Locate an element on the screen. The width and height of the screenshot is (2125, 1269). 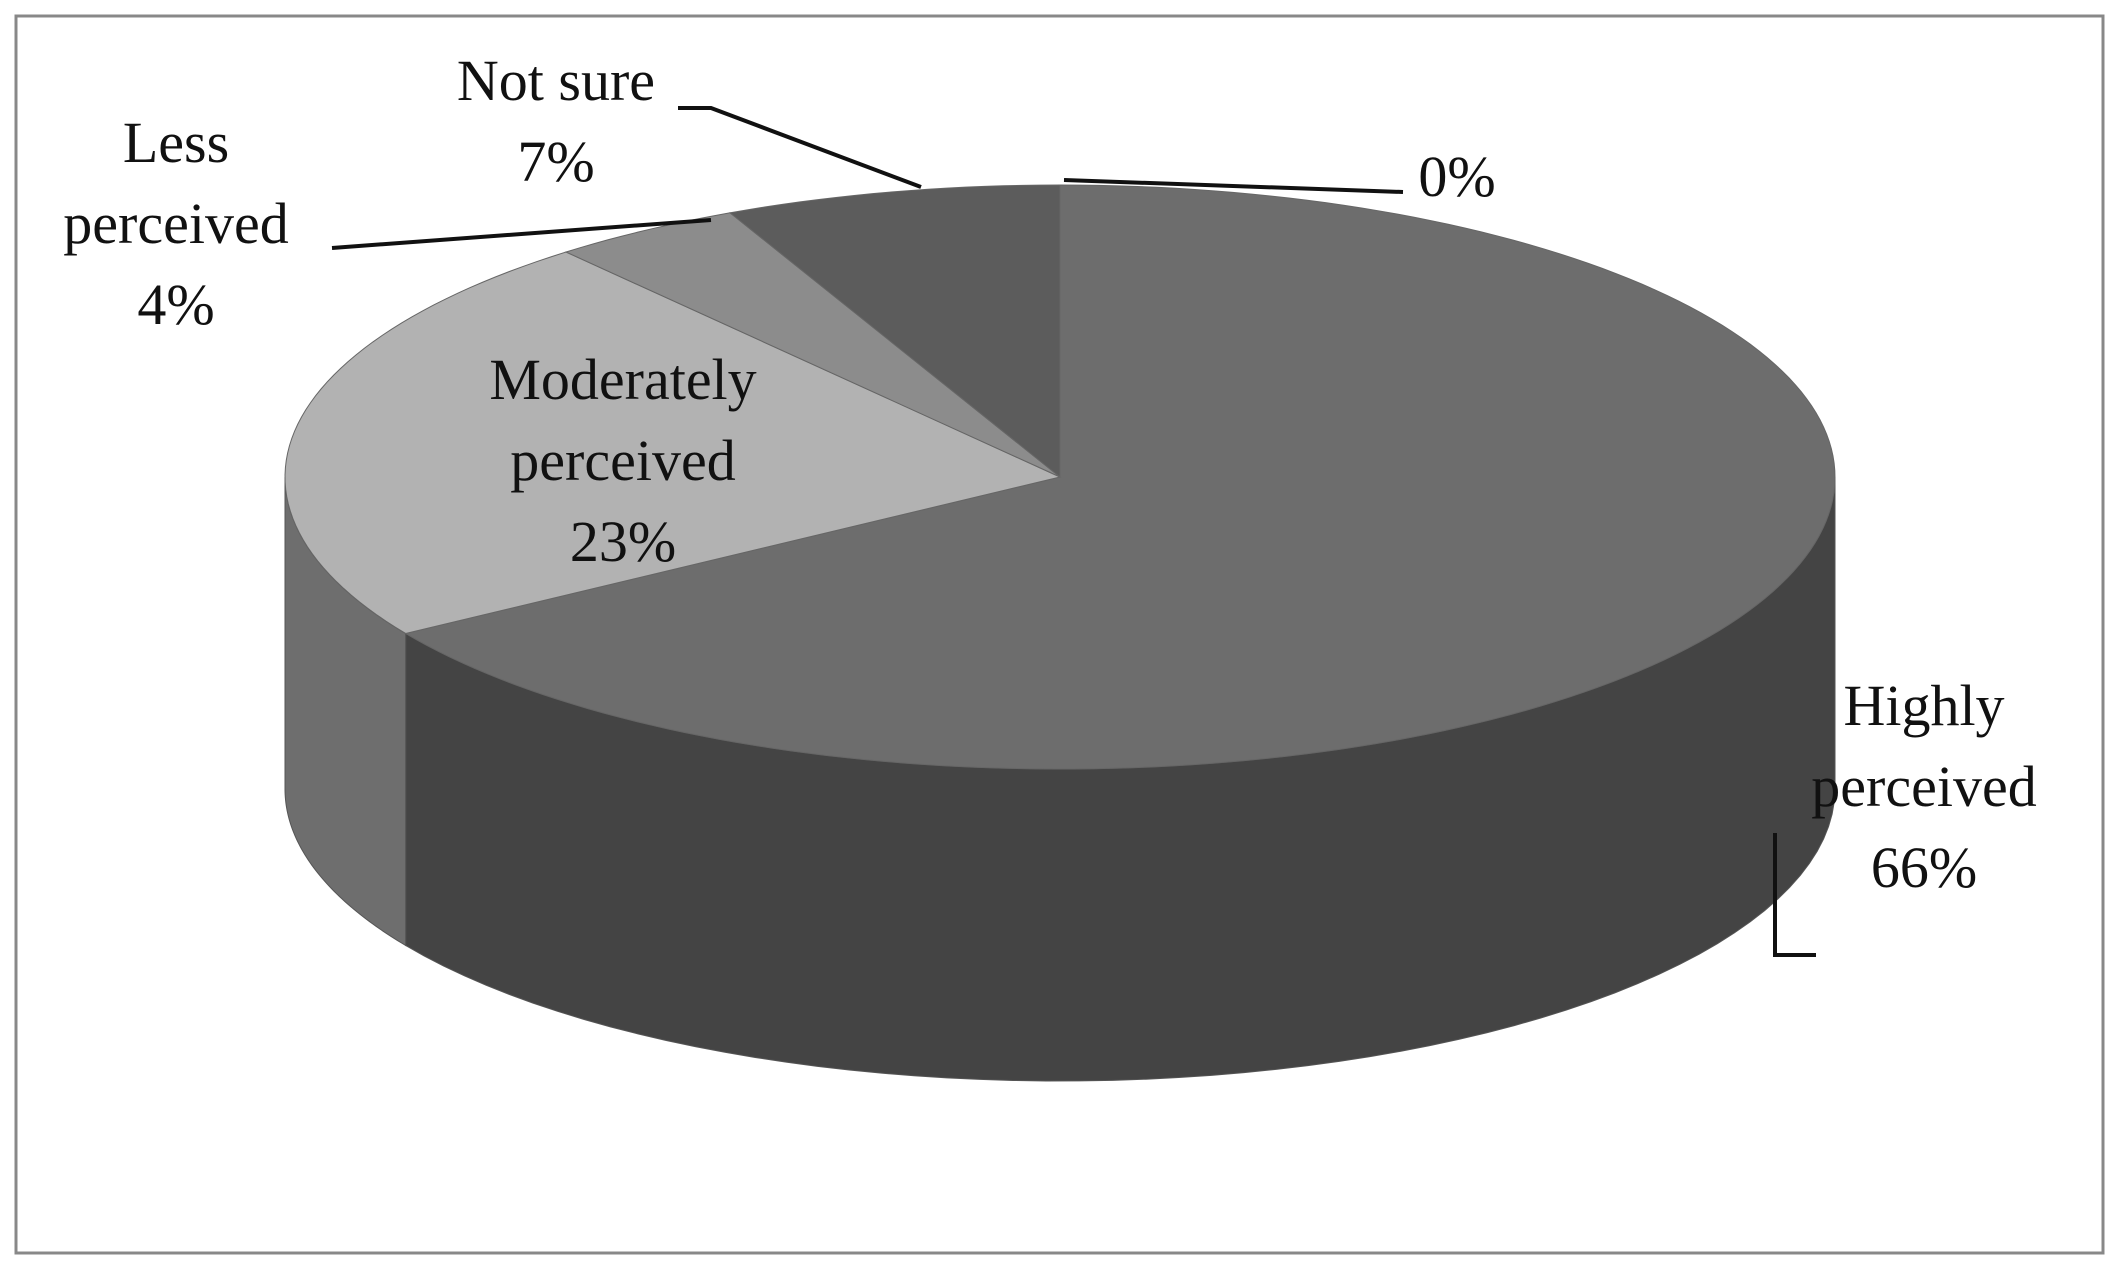
category-label: Not sure is located at coordinates (556, 80).